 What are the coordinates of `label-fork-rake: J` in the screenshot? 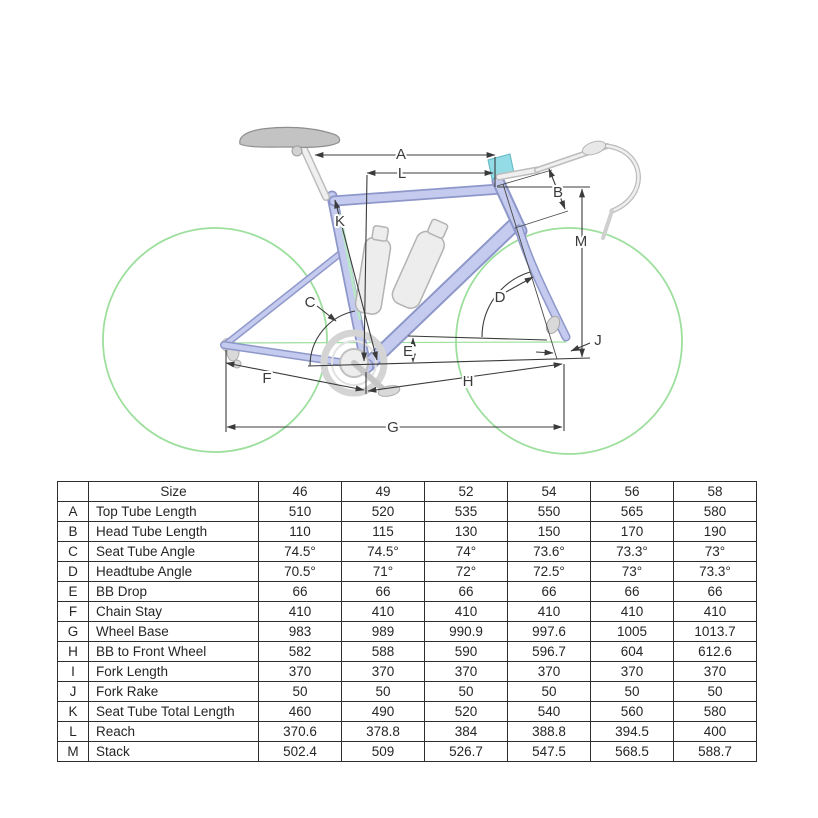 It's located at (598, 340).